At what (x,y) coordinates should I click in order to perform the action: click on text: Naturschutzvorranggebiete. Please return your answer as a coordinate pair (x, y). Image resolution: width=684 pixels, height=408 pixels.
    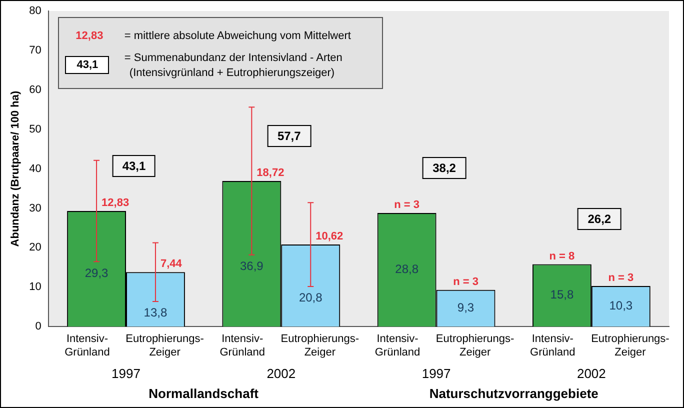
    Looking at the image, I should click on (513, 394).